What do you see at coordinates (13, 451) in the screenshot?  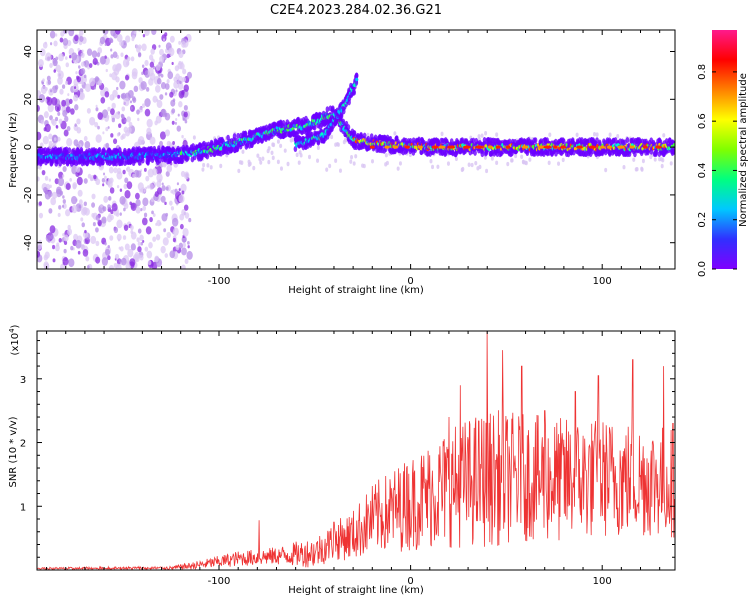 I see `snr-y-label: SNR (10 * v/v)` at bounding box center [13, 451].